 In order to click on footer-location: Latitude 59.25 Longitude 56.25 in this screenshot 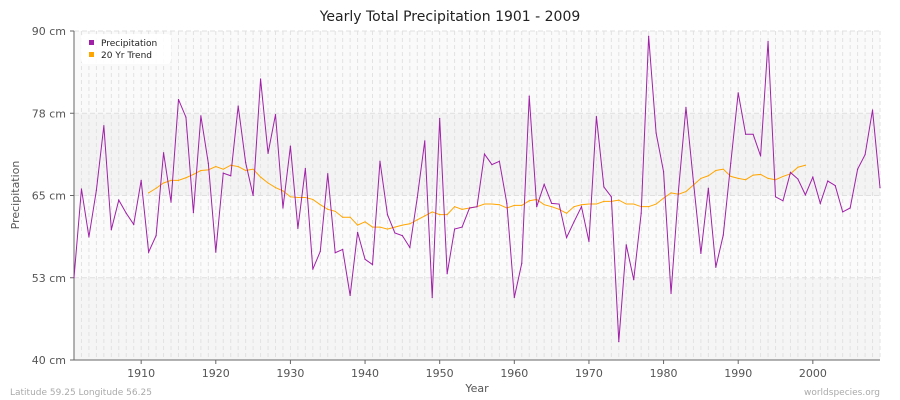, I will do `click(81, 393)`.